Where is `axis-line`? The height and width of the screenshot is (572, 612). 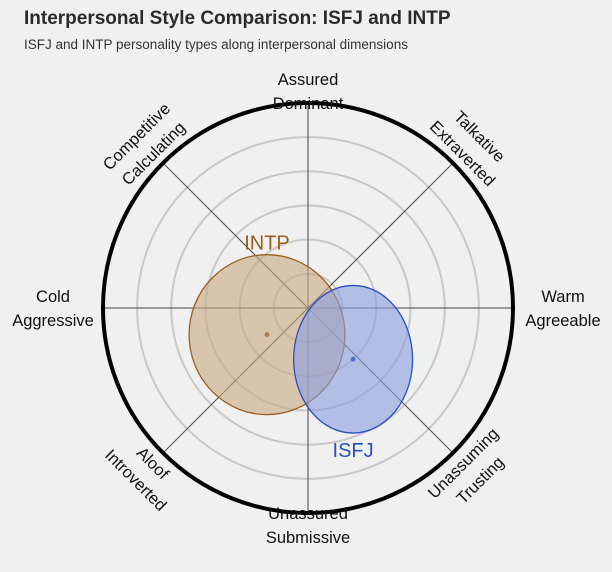
axis-line is located at coordinates (380, 235).